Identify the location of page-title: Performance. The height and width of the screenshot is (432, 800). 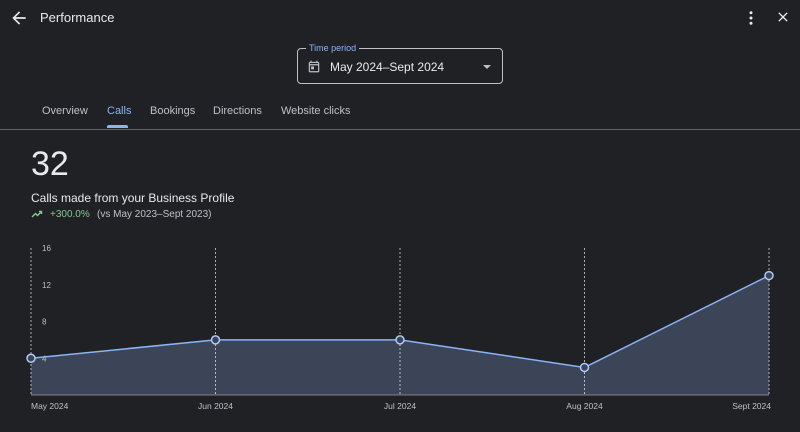
(77, 17).